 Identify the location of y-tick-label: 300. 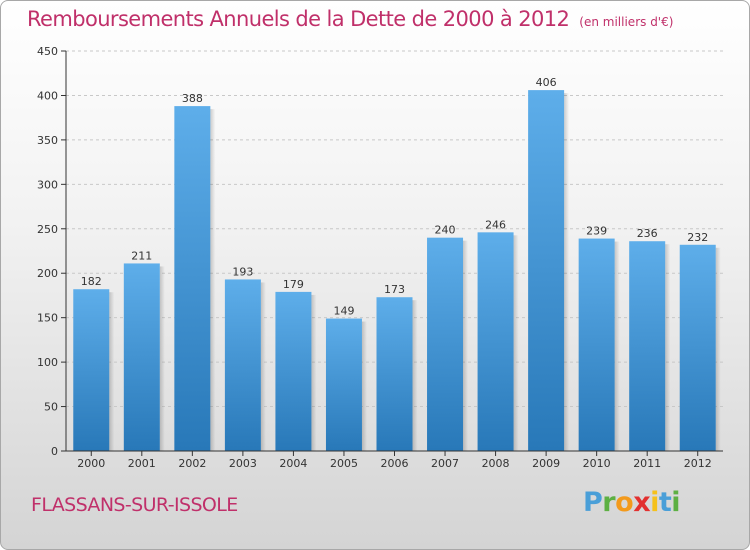
(47, 184).